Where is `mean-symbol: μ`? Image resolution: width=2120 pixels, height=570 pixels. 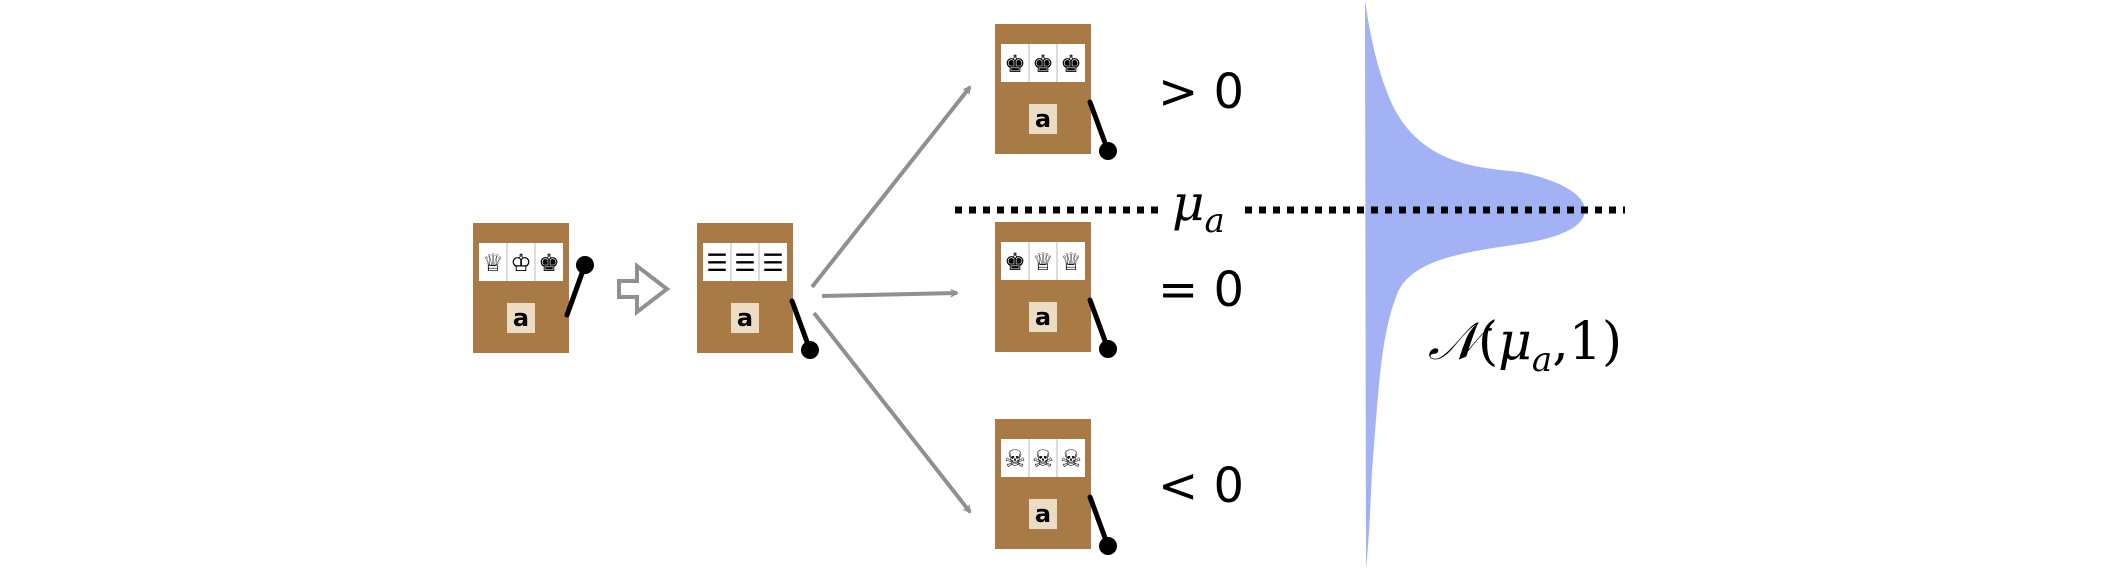
mean-symbol: μ is located at coordinates (1188, 203).